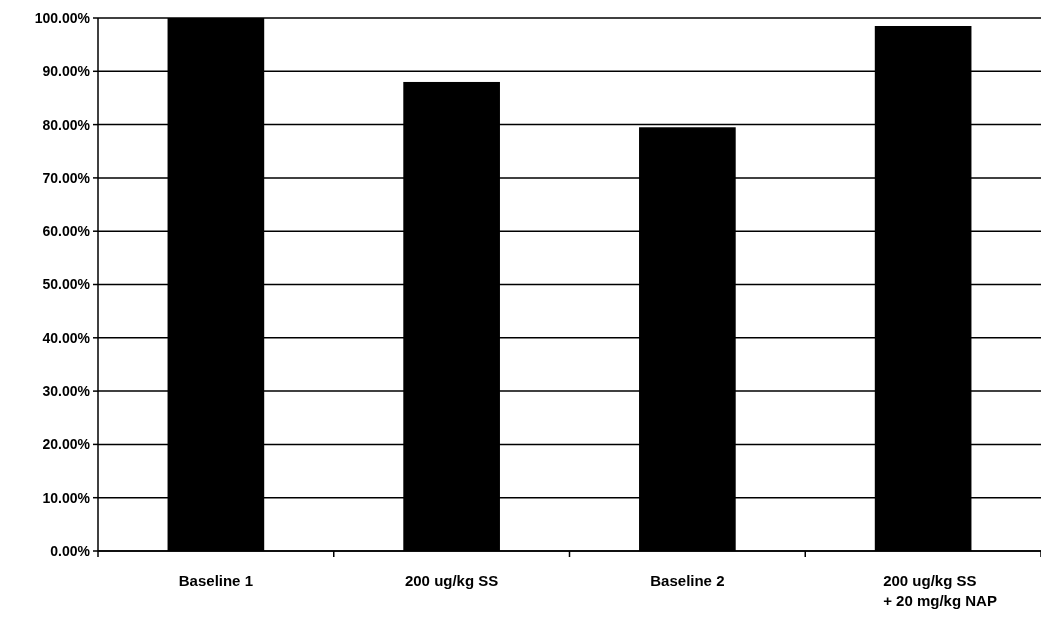 The height and width of the screenshot is (631, 1041). I want to click on x-tick-label: 200 ug/kg SS, so click(451, 580).